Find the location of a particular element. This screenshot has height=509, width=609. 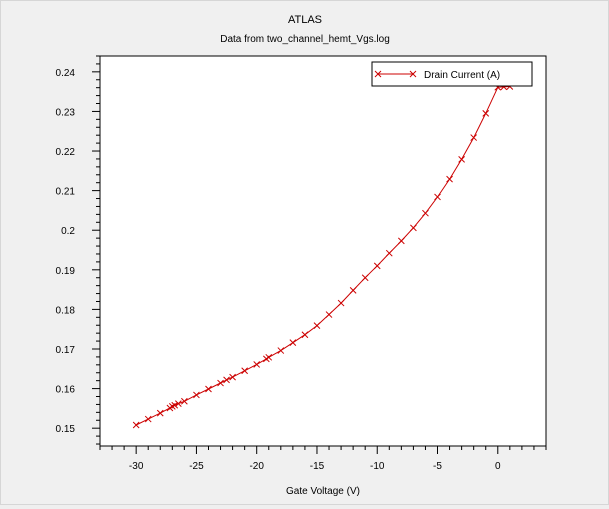

y-tick-label: 0.22 is located at coordinates (66, 152).